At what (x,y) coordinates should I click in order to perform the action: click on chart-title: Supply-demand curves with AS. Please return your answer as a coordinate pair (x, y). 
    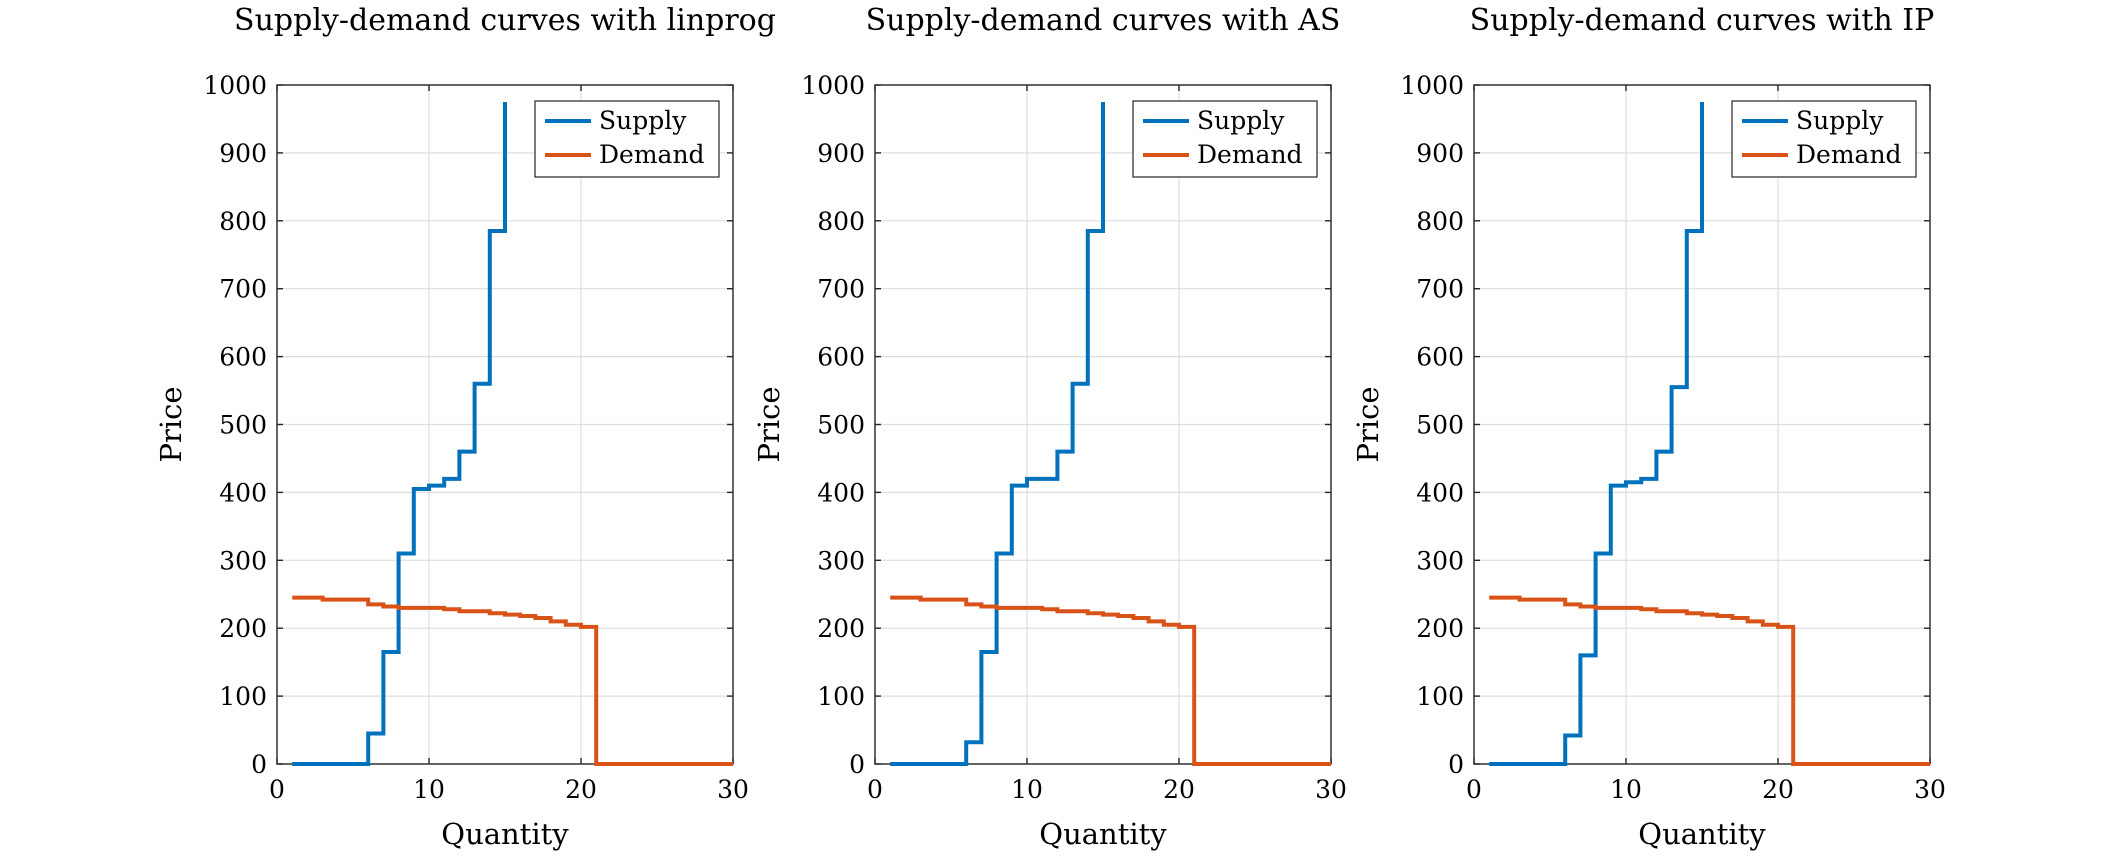
    Looking at the image, I should click on (1103, 20).